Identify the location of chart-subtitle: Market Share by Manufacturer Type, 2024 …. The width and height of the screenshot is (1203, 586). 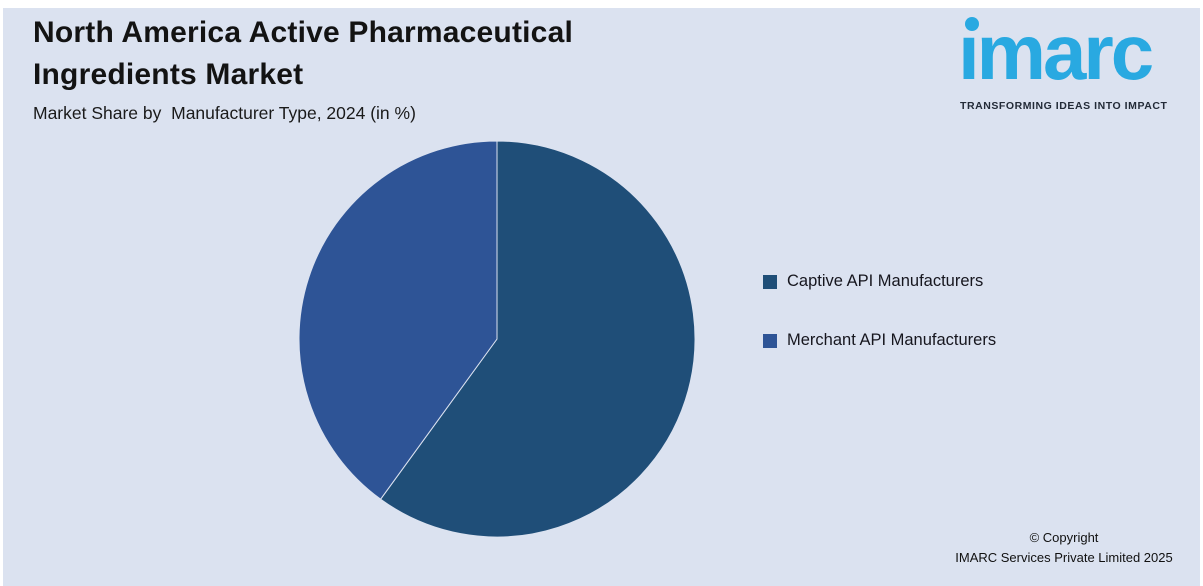
(224, 113).